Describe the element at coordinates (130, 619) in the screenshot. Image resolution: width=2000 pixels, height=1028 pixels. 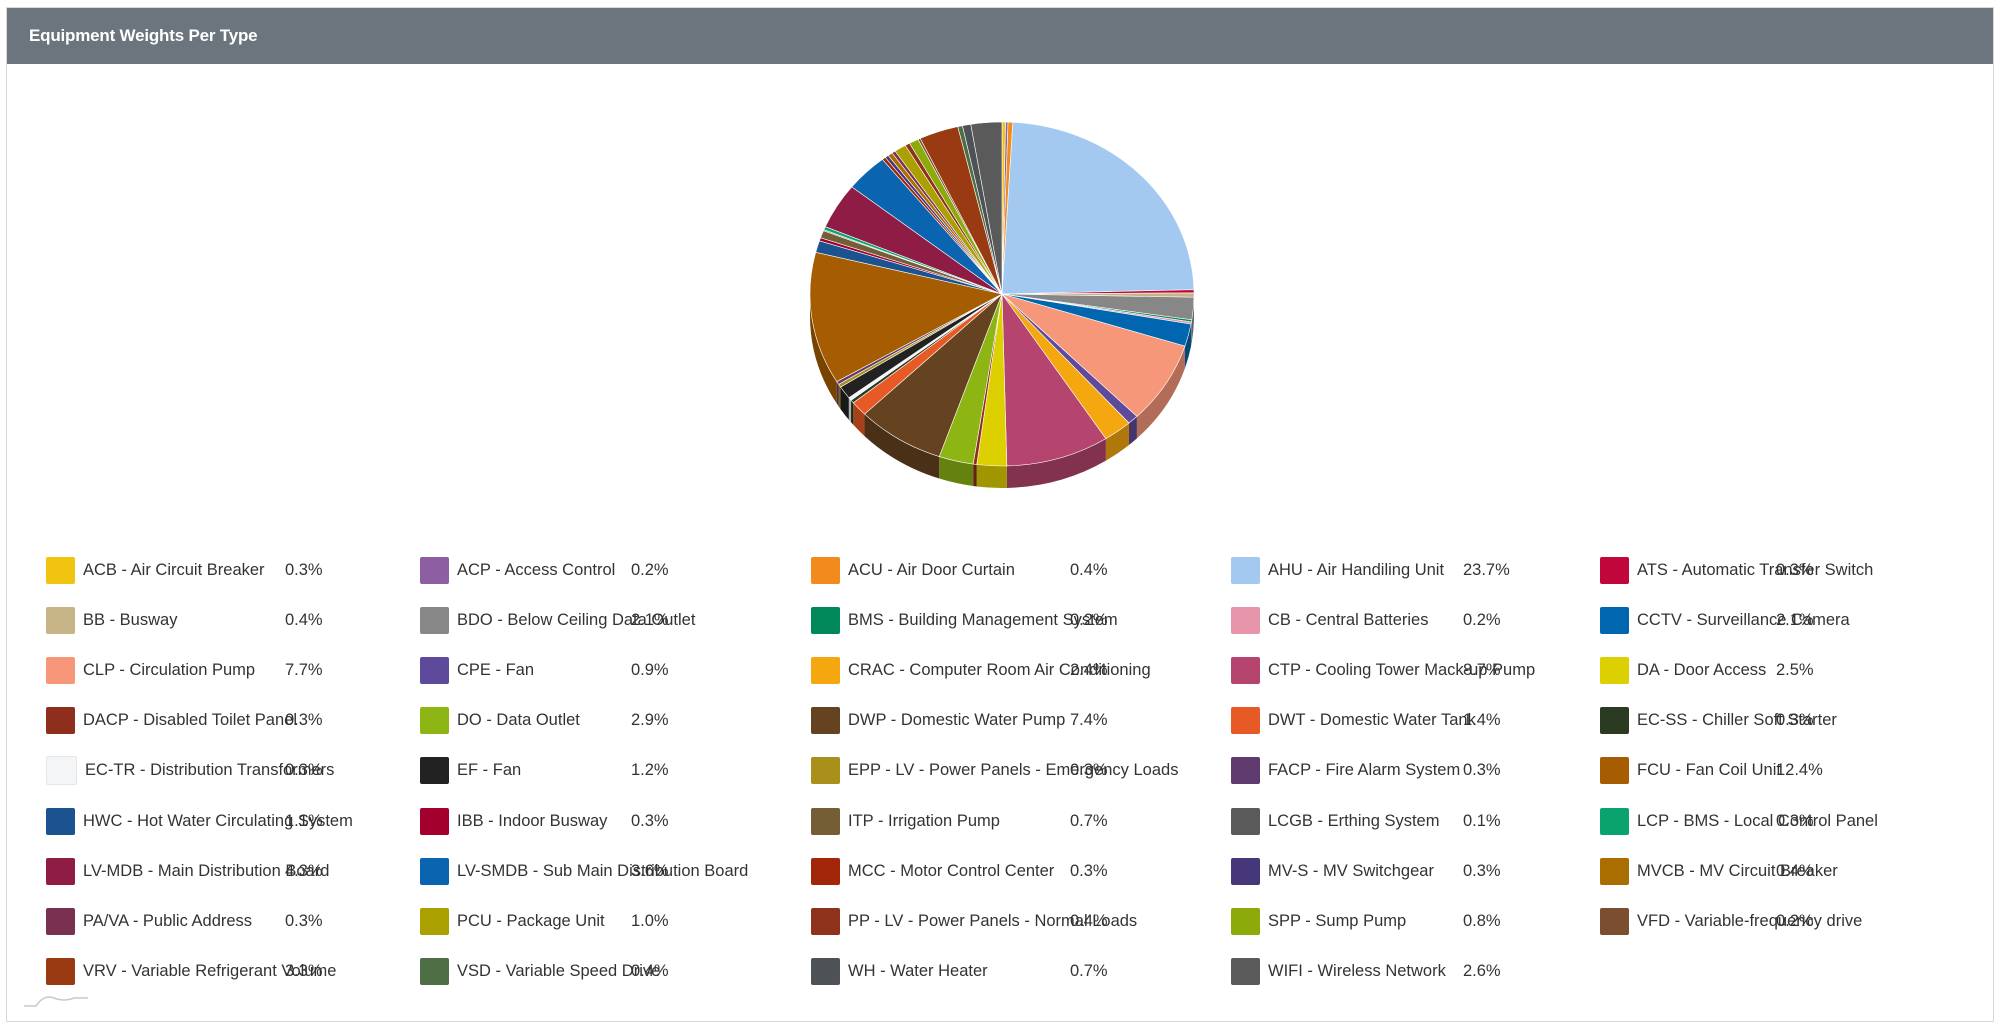
I see `legend-label: BB - Busway` at that location.